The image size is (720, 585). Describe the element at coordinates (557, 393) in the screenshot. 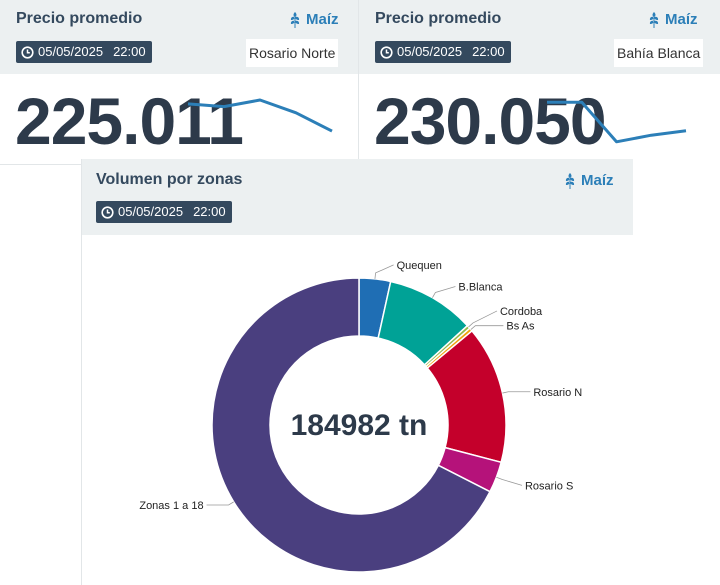

I see `slice-label: Rosario N` at that location.